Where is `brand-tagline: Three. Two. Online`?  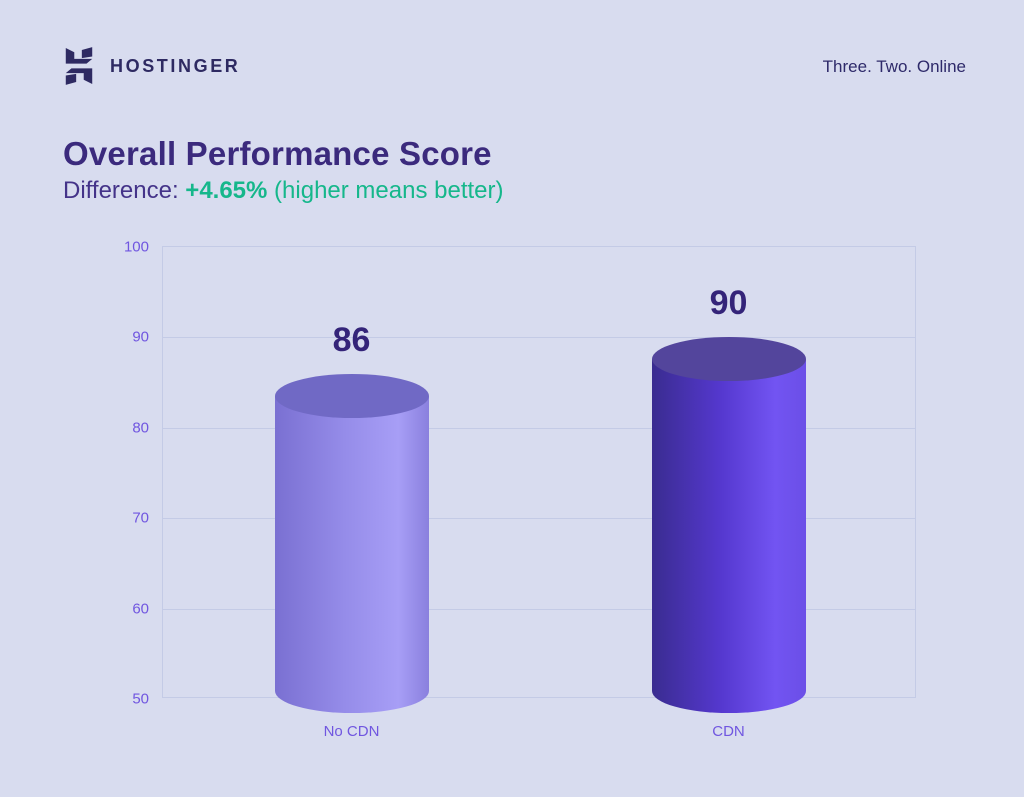 brand-tagline: Three. Two. Online is located at coordinates (894, 66).